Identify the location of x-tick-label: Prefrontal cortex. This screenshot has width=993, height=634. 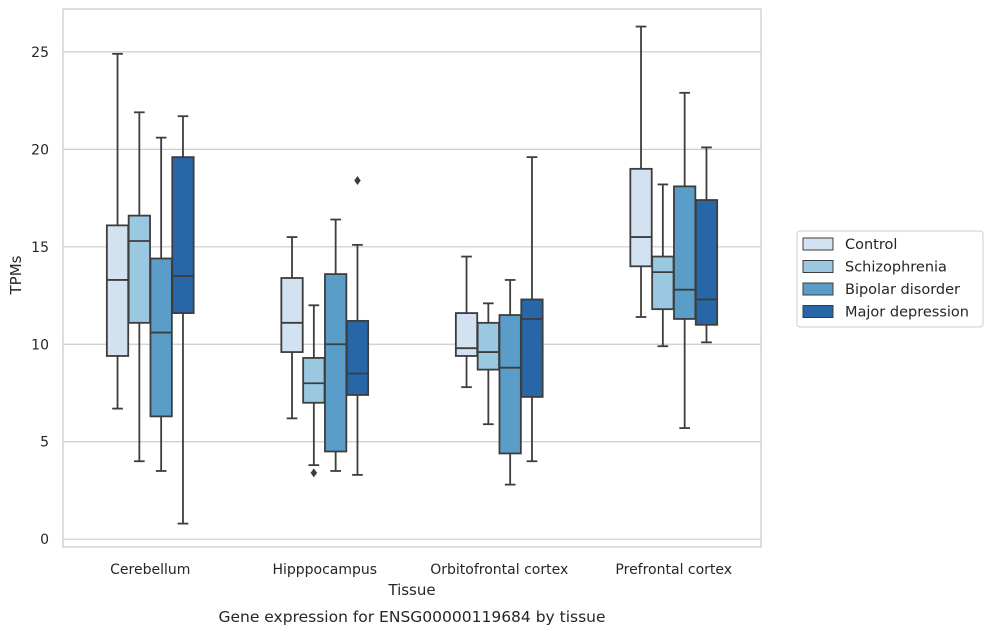
(673, 570).